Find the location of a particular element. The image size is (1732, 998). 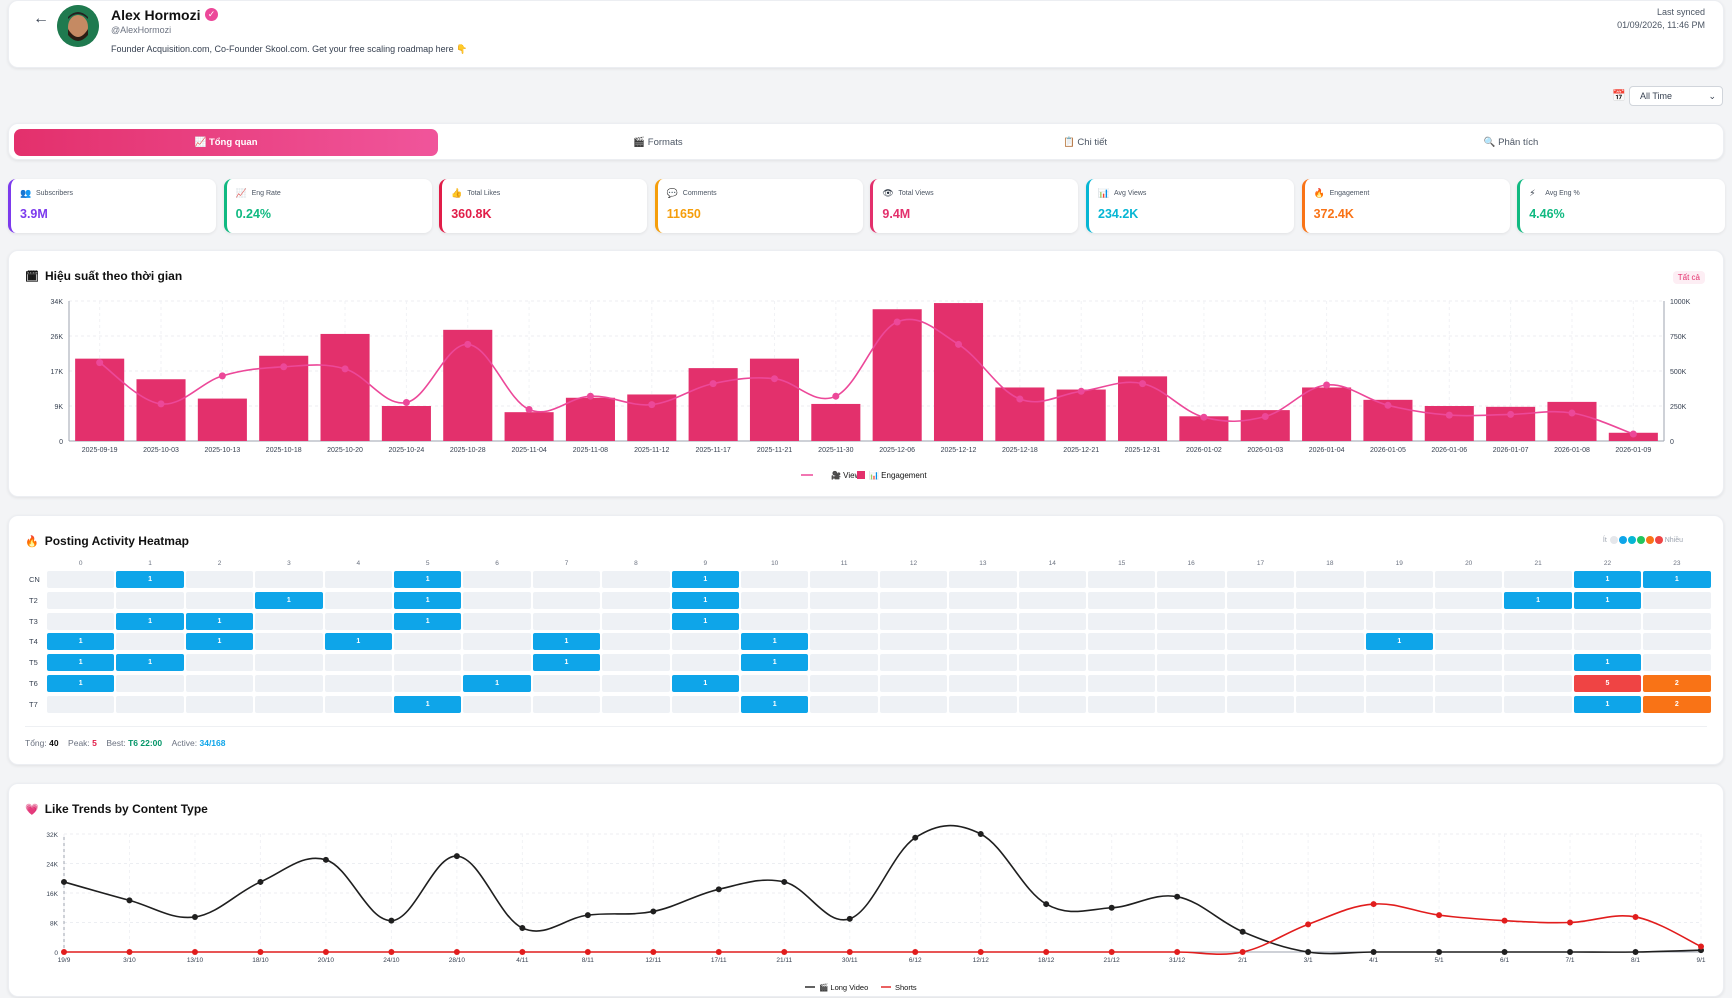

heatmap-cell: 5 is located at coordinates (1607, 683).